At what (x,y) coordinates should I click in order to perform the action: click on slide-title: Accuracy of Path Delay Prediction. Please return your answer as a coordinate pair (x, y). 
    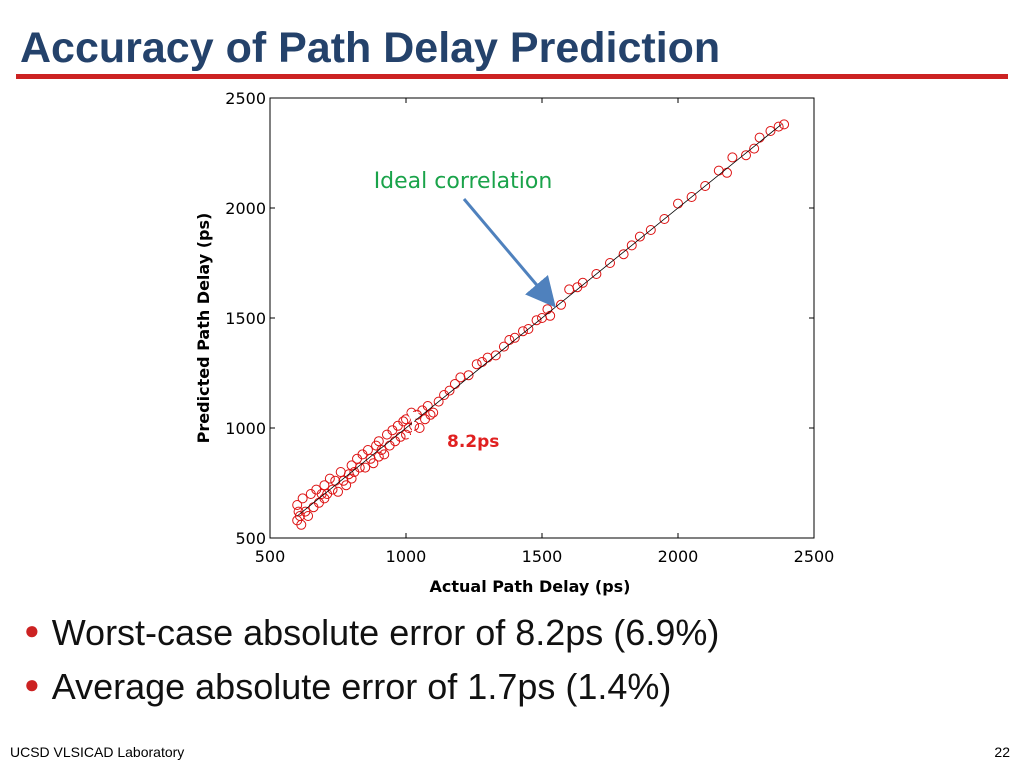
    Looking at the image, I should click on (370, 48).